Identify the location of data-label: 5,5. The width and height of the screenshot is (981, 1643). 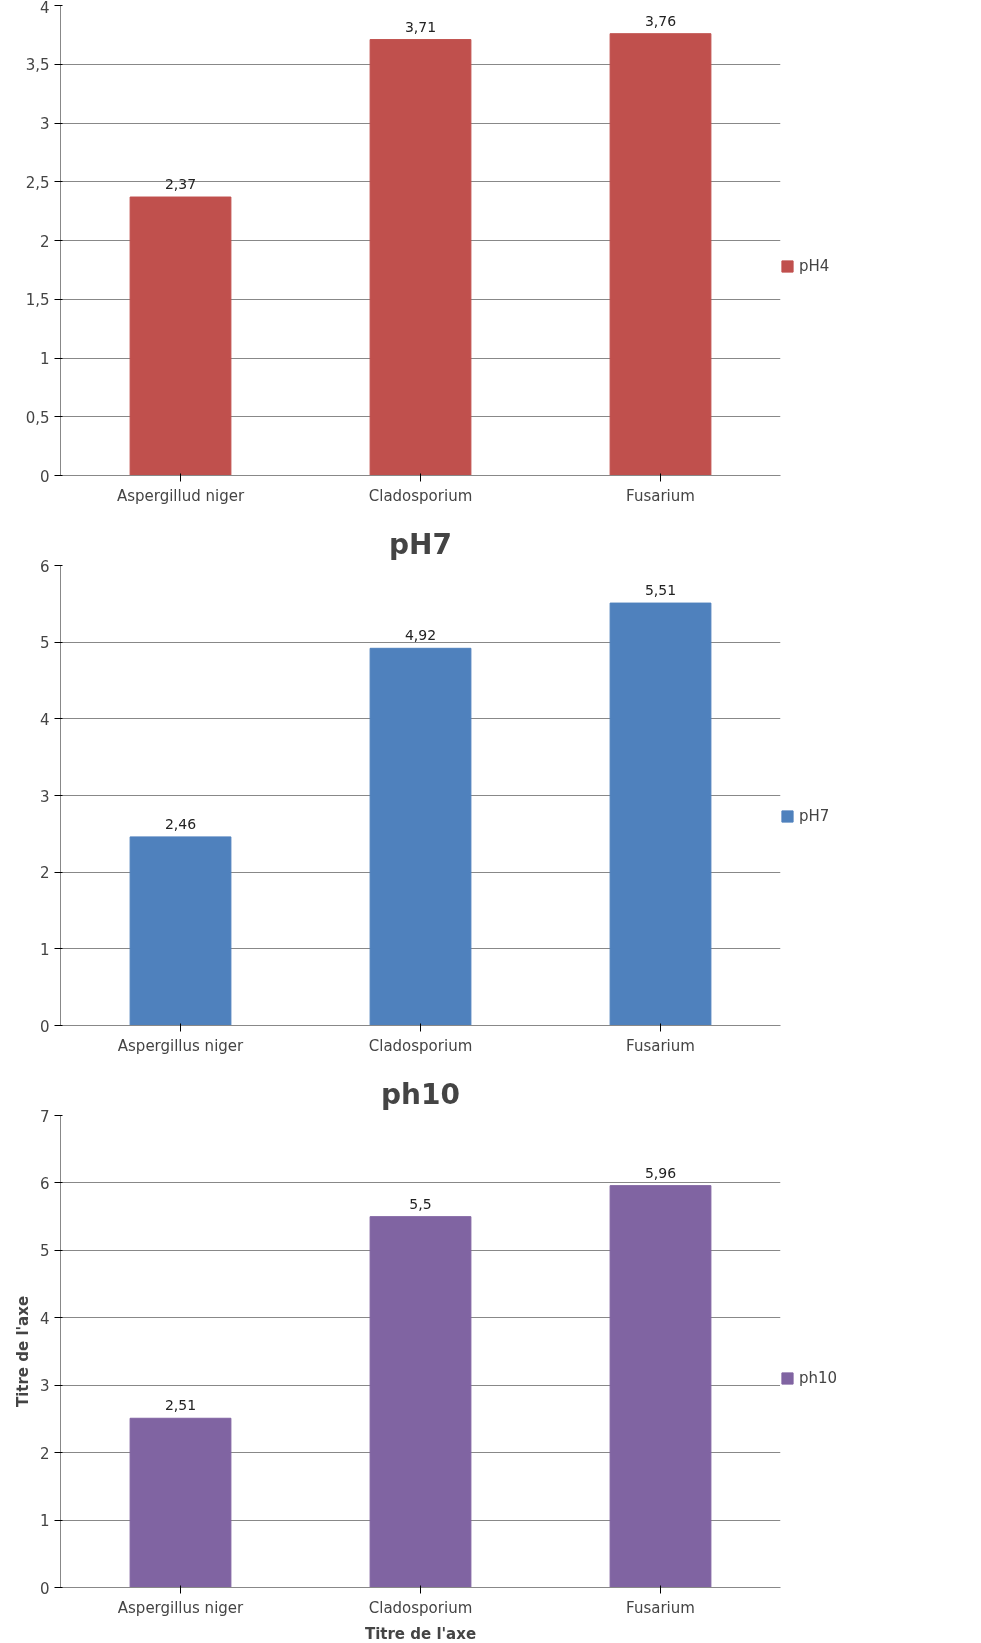
(420, 1203).